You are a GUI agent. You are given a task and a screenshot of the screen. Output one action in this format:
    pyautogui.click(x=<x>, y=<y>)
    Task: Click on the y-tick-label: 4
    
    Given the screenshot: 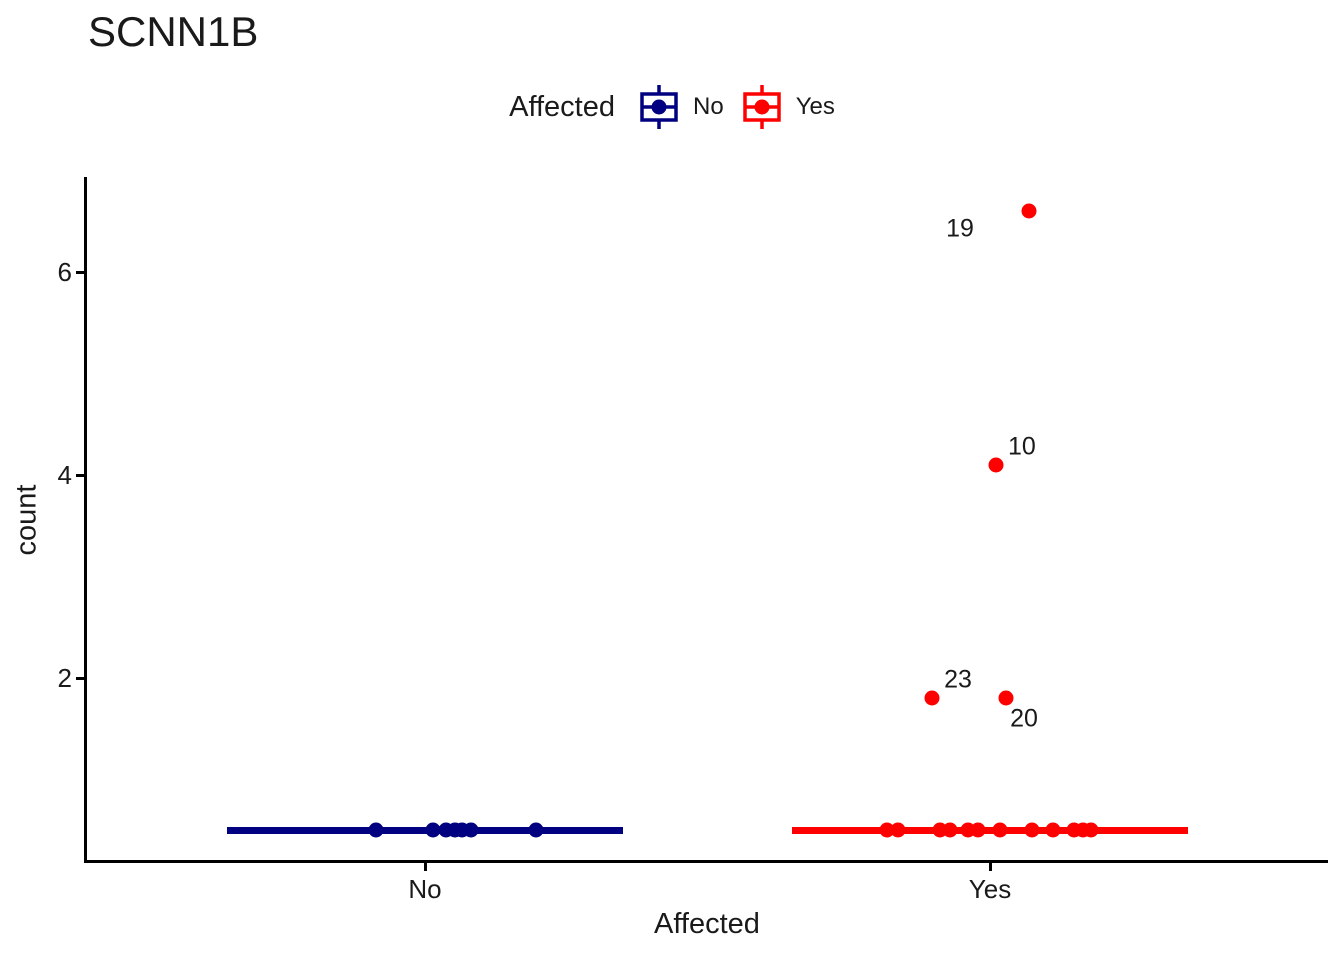 What is the action you would take?
    pyautogui.click(x=64, y=475)
    